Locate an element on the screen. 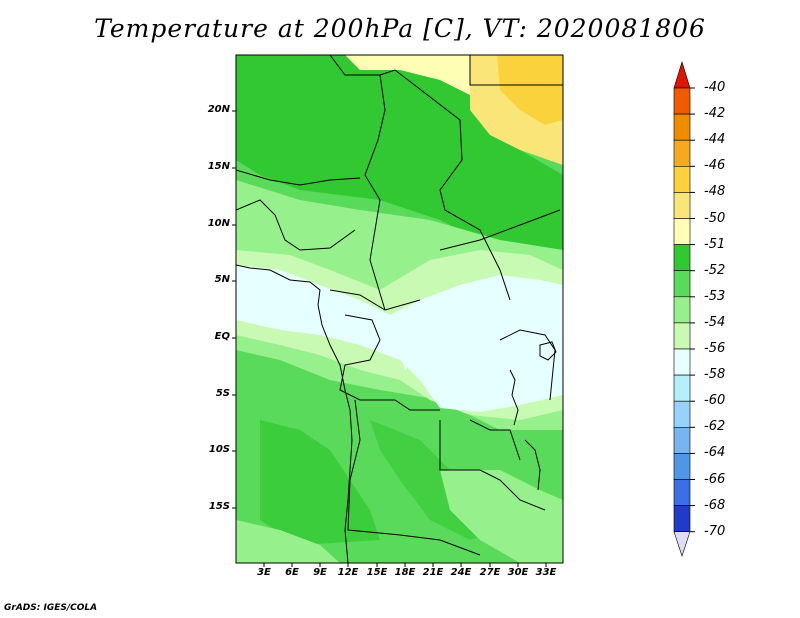 The height and width of the screenshot is (618, 800). colorbar-bottom-triangle is located at coordinates (682, 544).